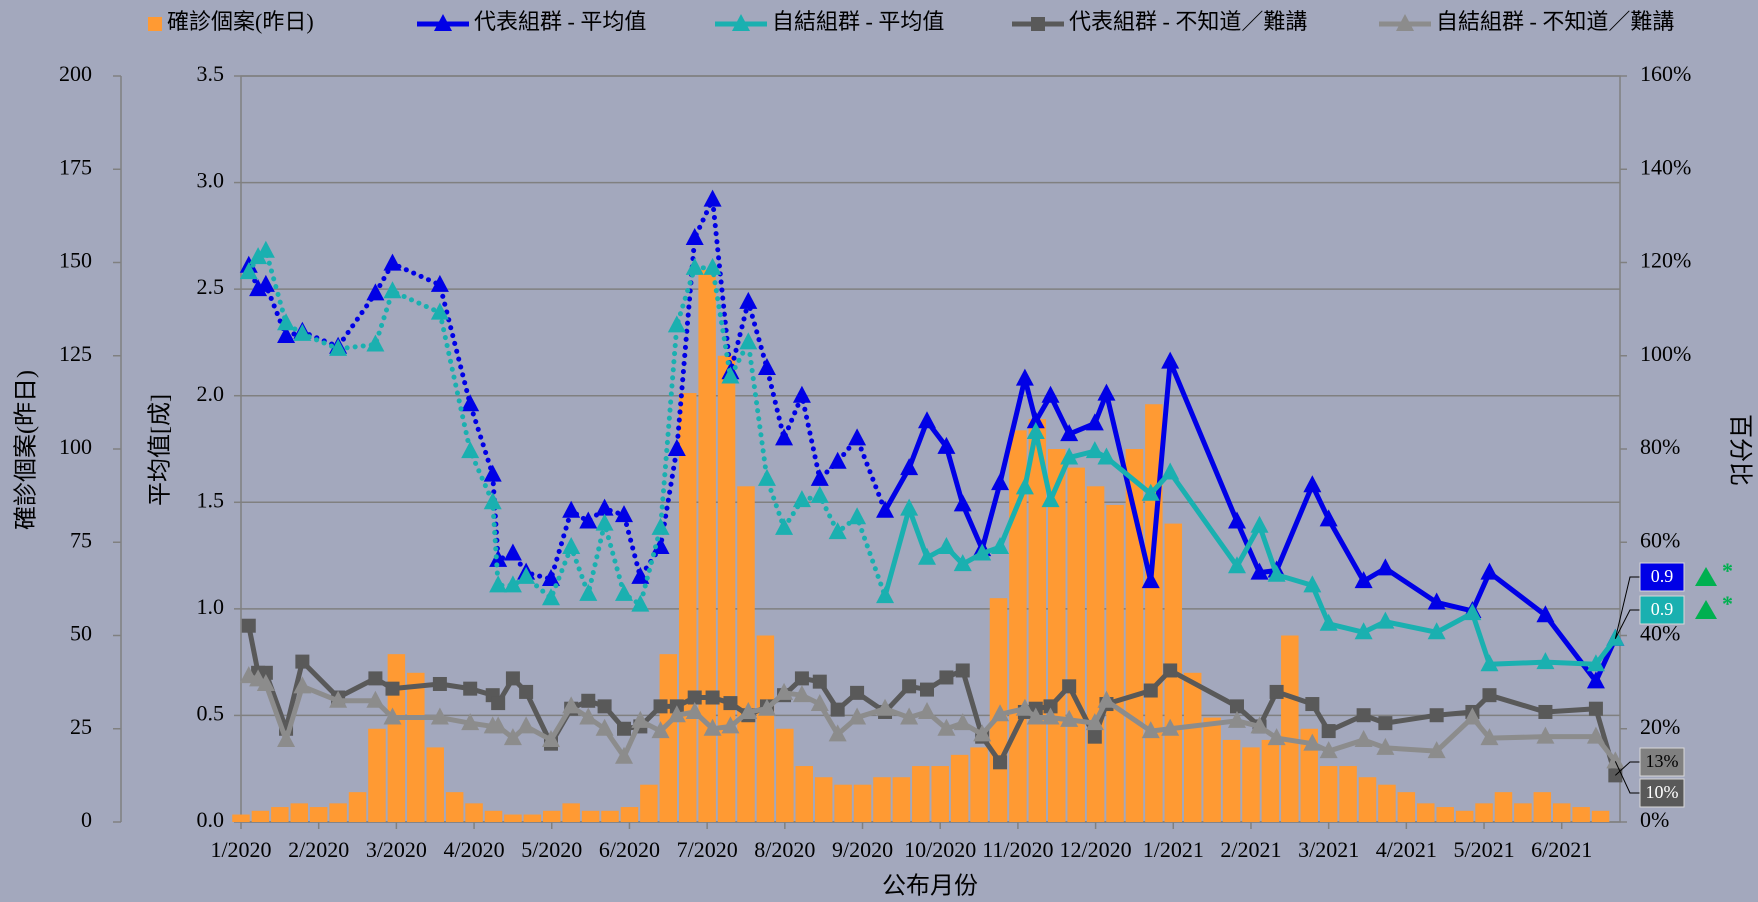 This screenshot has height=902, width=1758. Describe the element at coordinates (211, 180) in the screenshot. I see `y2-tick-label: 3.0` at that location.